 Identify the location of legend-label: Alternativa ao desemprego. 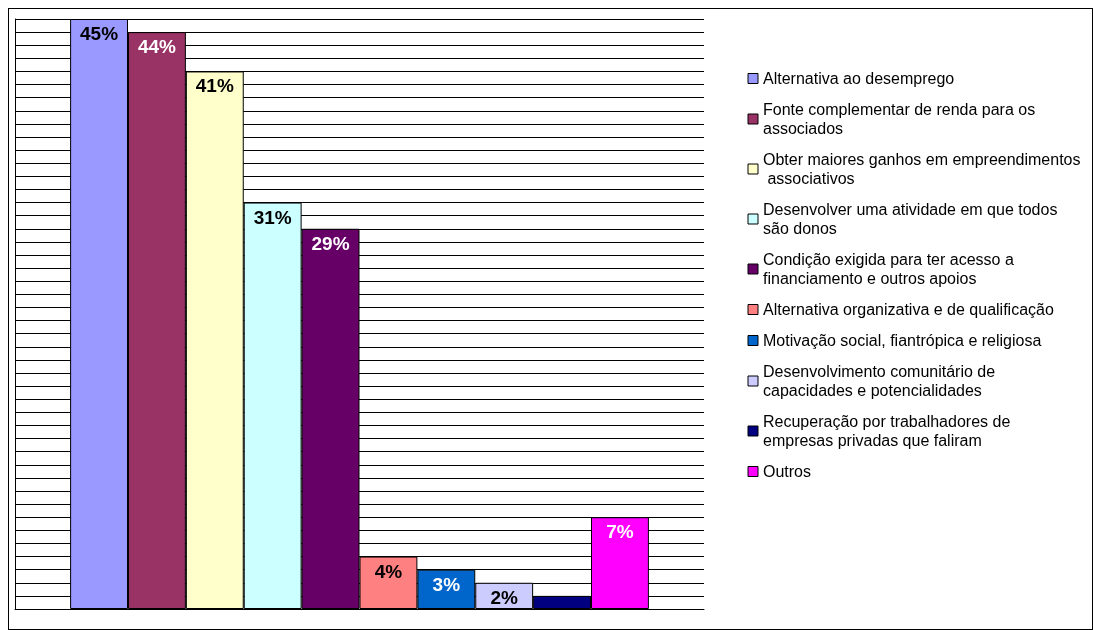
(859, 78).